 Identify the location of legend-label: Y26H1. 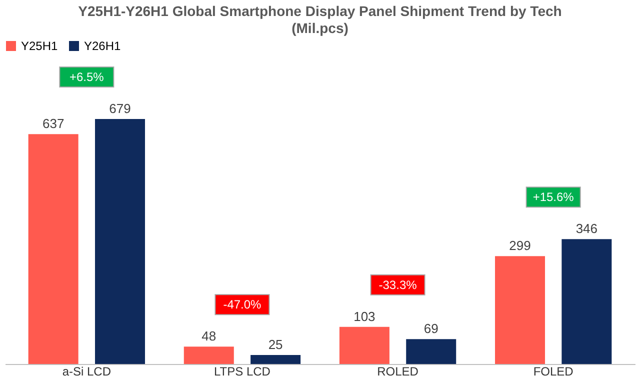
(103, 46).